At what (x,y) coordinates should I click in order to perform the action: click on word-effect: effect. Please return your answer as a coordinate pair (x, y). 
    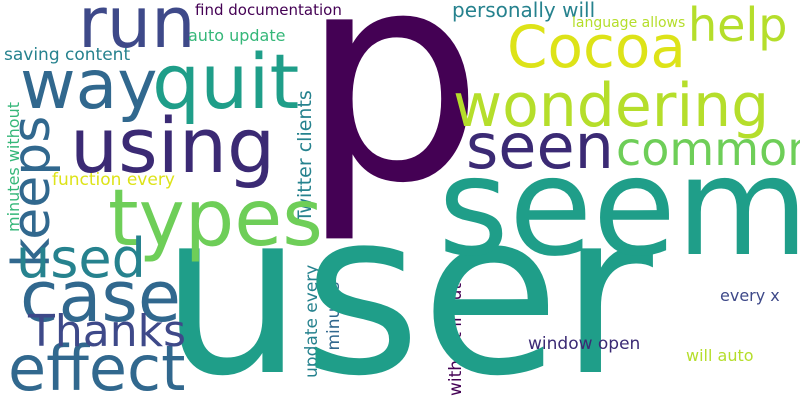
    Looking at the image, I should click on (97, 366).